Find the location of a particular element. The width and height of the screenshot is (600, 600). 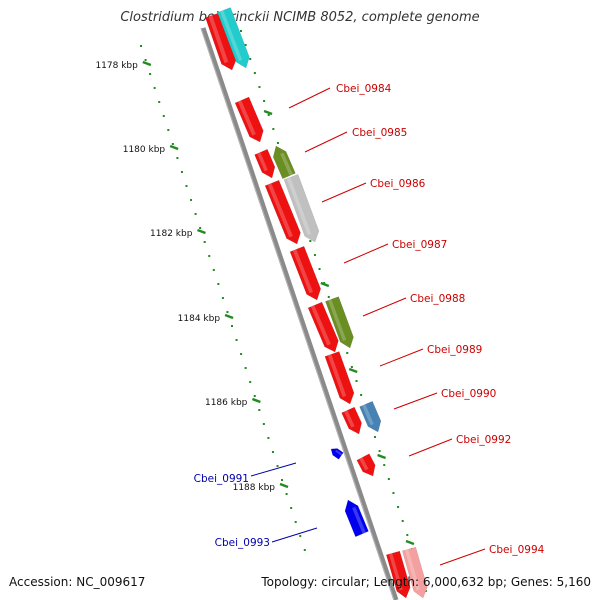

gene-label: Cbei_0990 is located at coordinates (468, 394).